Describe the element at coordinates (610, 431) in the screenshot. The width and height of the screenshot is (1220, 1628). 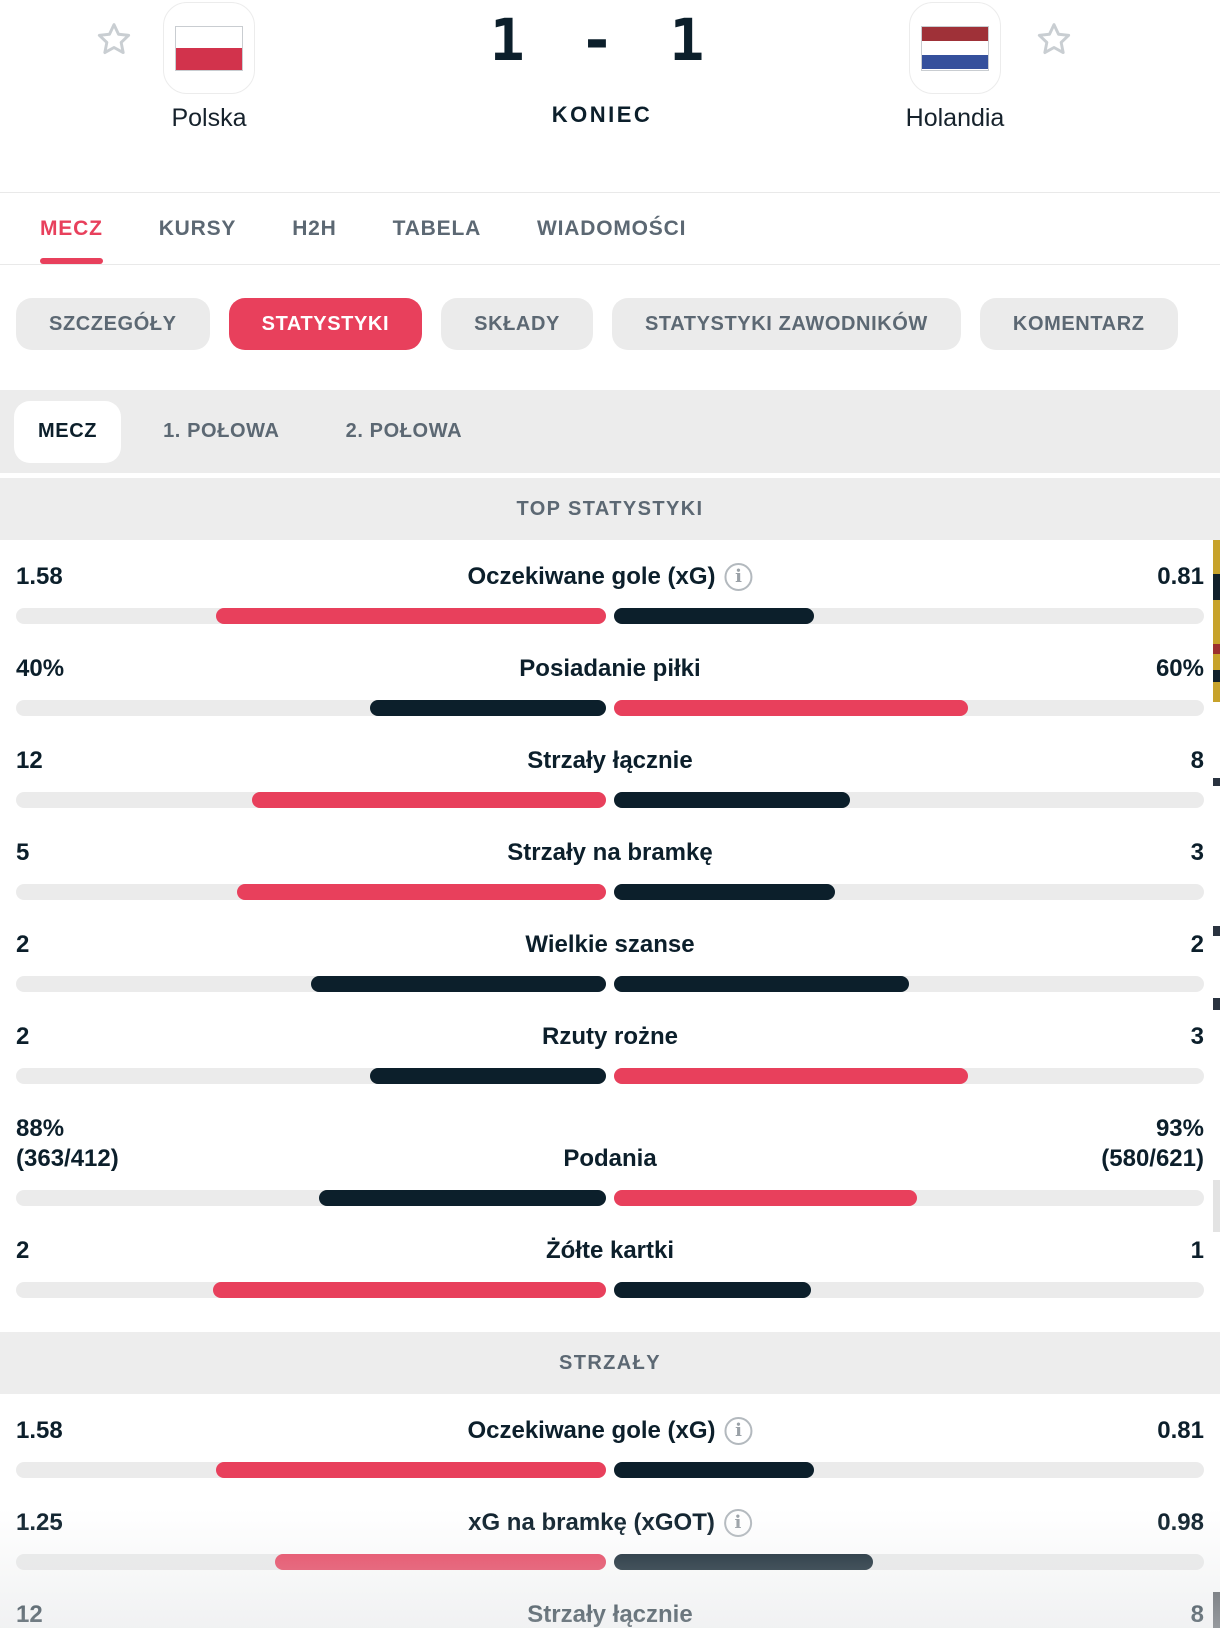
I see `period-tab-bar: MECZ 1. POŁOWA 2. POŁOWA` at that location.